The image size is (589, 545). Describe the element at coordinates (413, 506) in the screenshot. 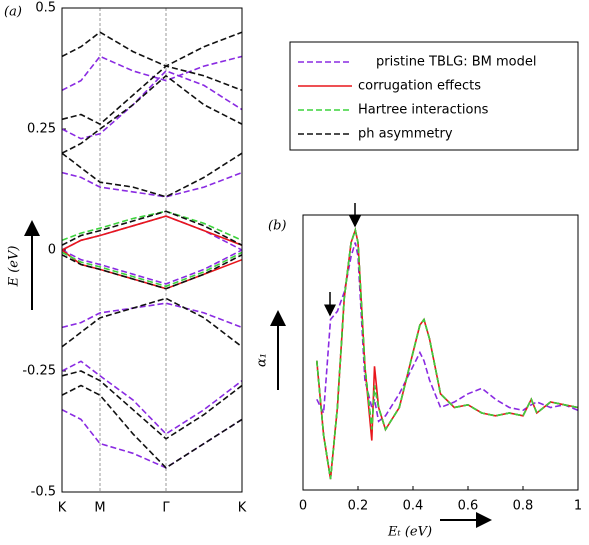

I see `x-tick-label: 0.4` at that location.